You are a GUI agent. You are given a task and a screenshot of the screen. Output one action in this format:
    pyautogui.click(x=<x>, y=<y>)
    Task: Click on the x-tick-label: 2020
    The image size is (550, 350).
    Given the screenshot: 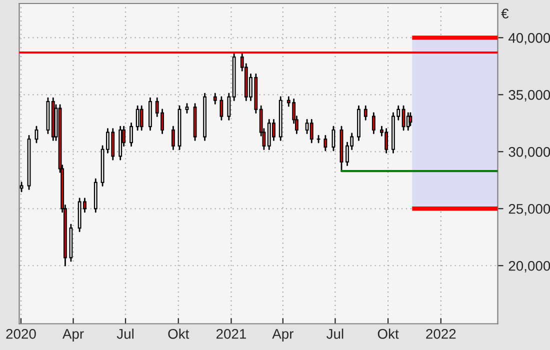 What is the action you would take?
    pyautogui.click(x=21, y=333)
    